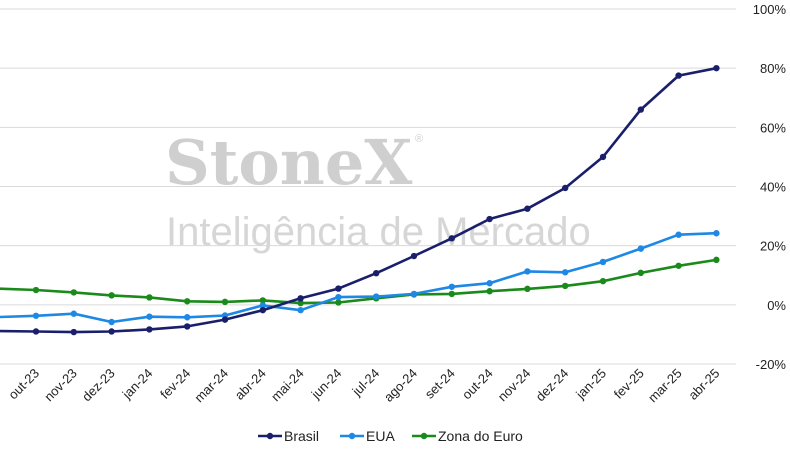 The height and width of the screenshot is (457, 790). Describe the element at coordinates (590, 384) in the screenshot. I see `x-tick-label: jan-25` at that location.